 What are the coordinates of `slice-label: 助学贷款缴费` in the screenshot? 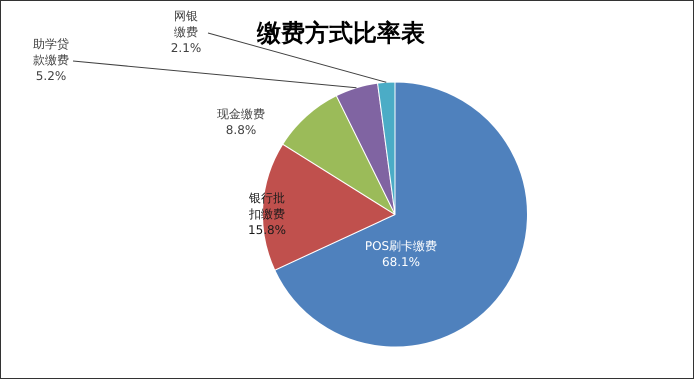 It's located at (51, 52).